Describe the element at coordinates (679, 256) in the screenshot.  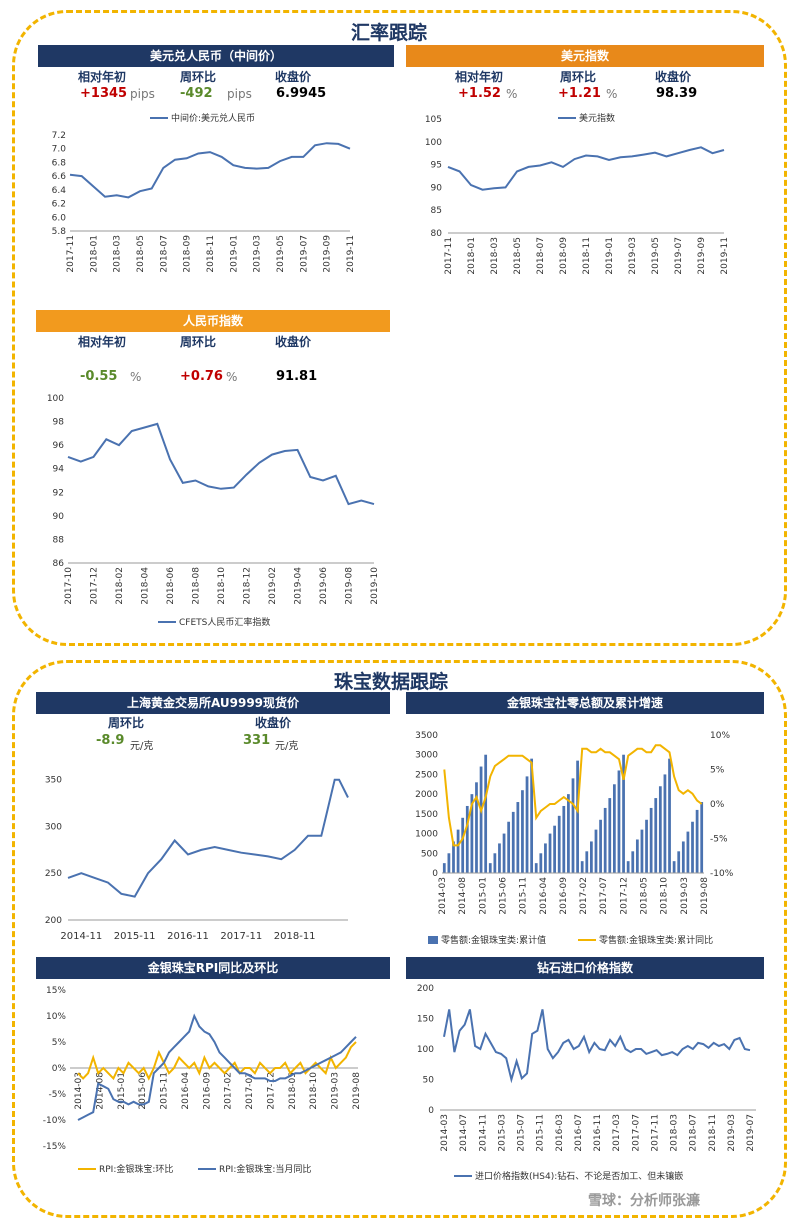
I see `dxy-xtick-10: 2019-07` at that location.